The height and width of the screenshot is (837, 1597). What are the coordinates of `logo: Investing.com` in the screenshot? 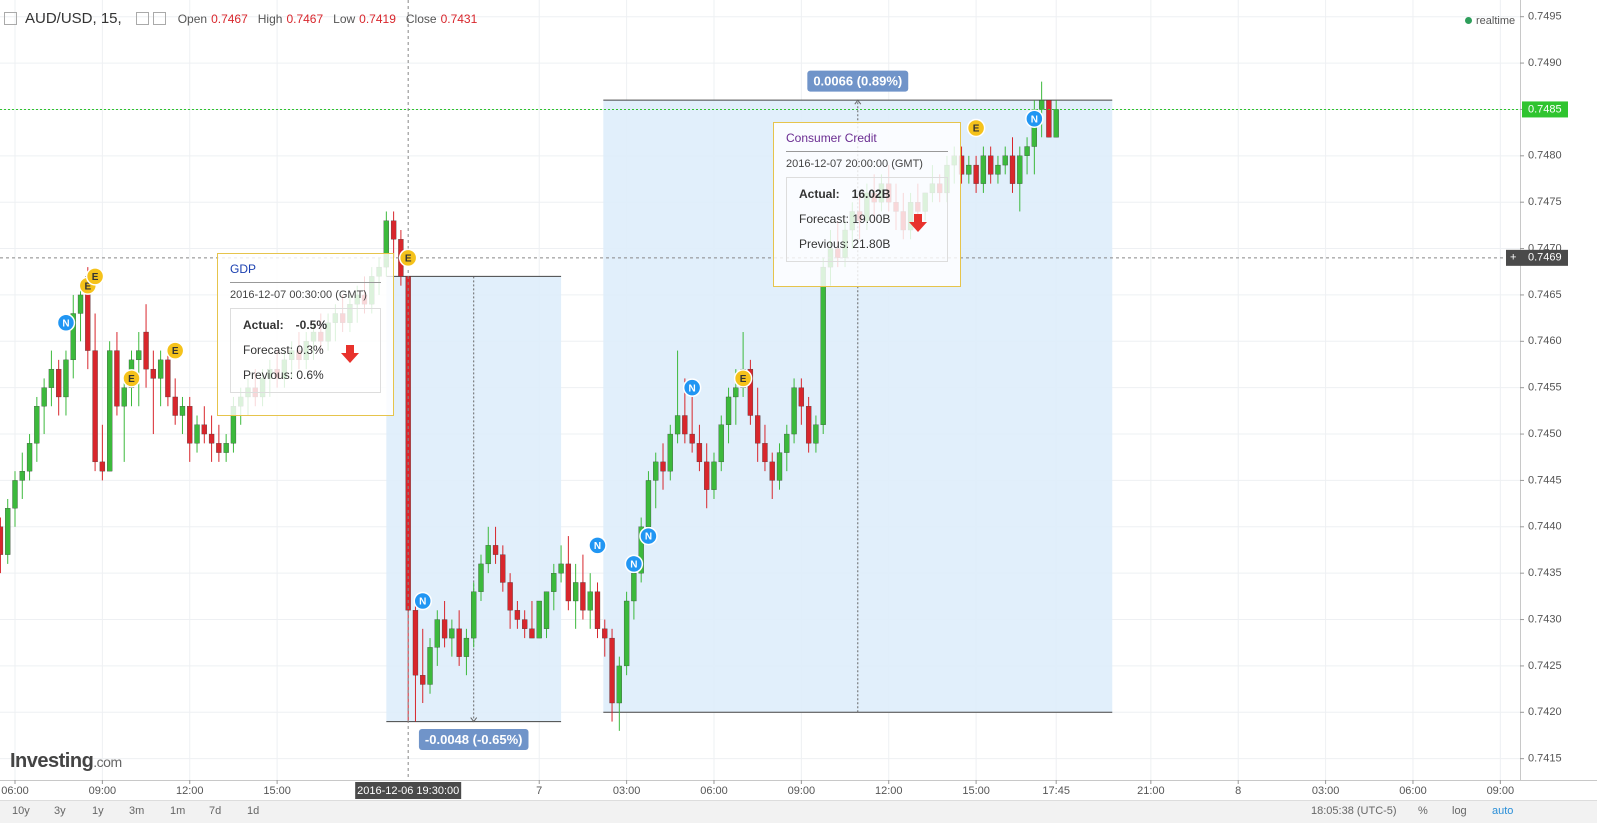 It's located at (66, 761).